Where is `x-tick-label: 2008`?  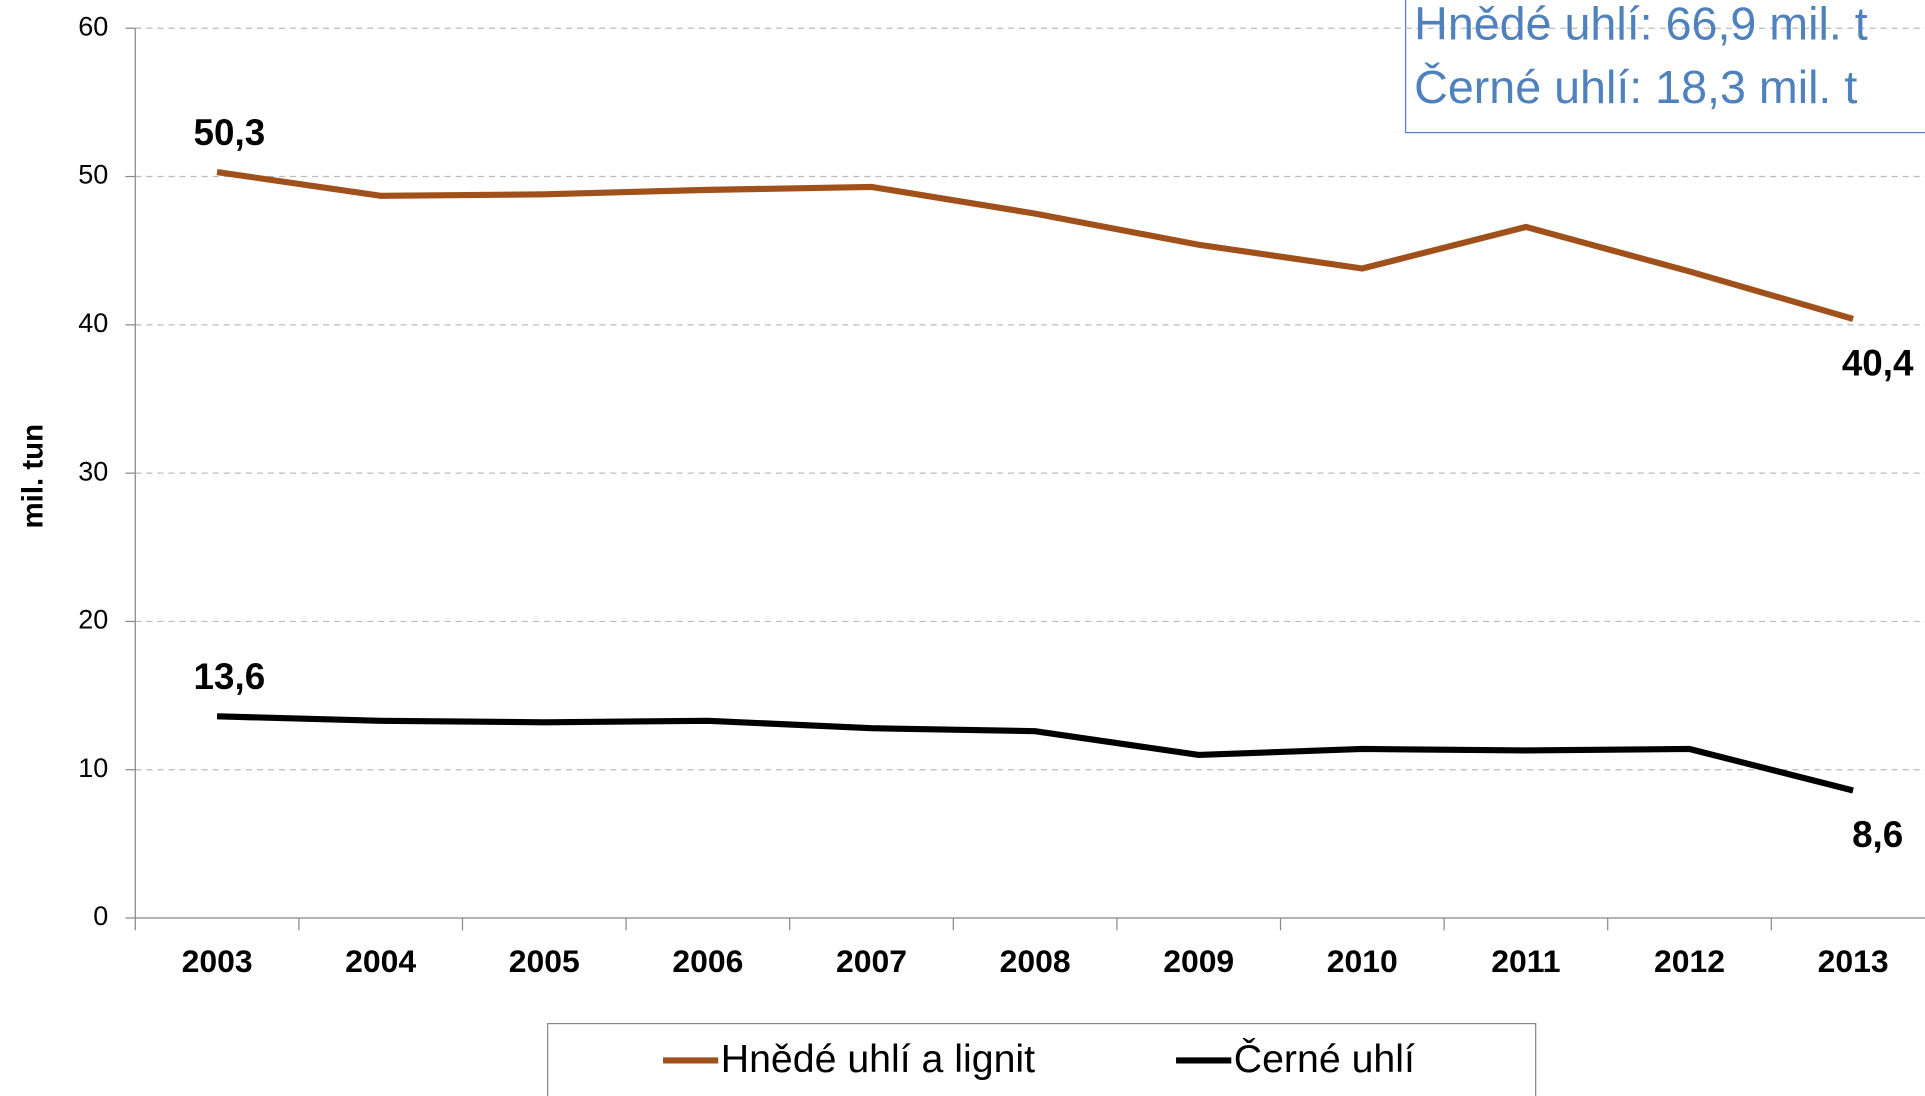 x-tick-label: 2008 is located at coordinates (1035, 961).